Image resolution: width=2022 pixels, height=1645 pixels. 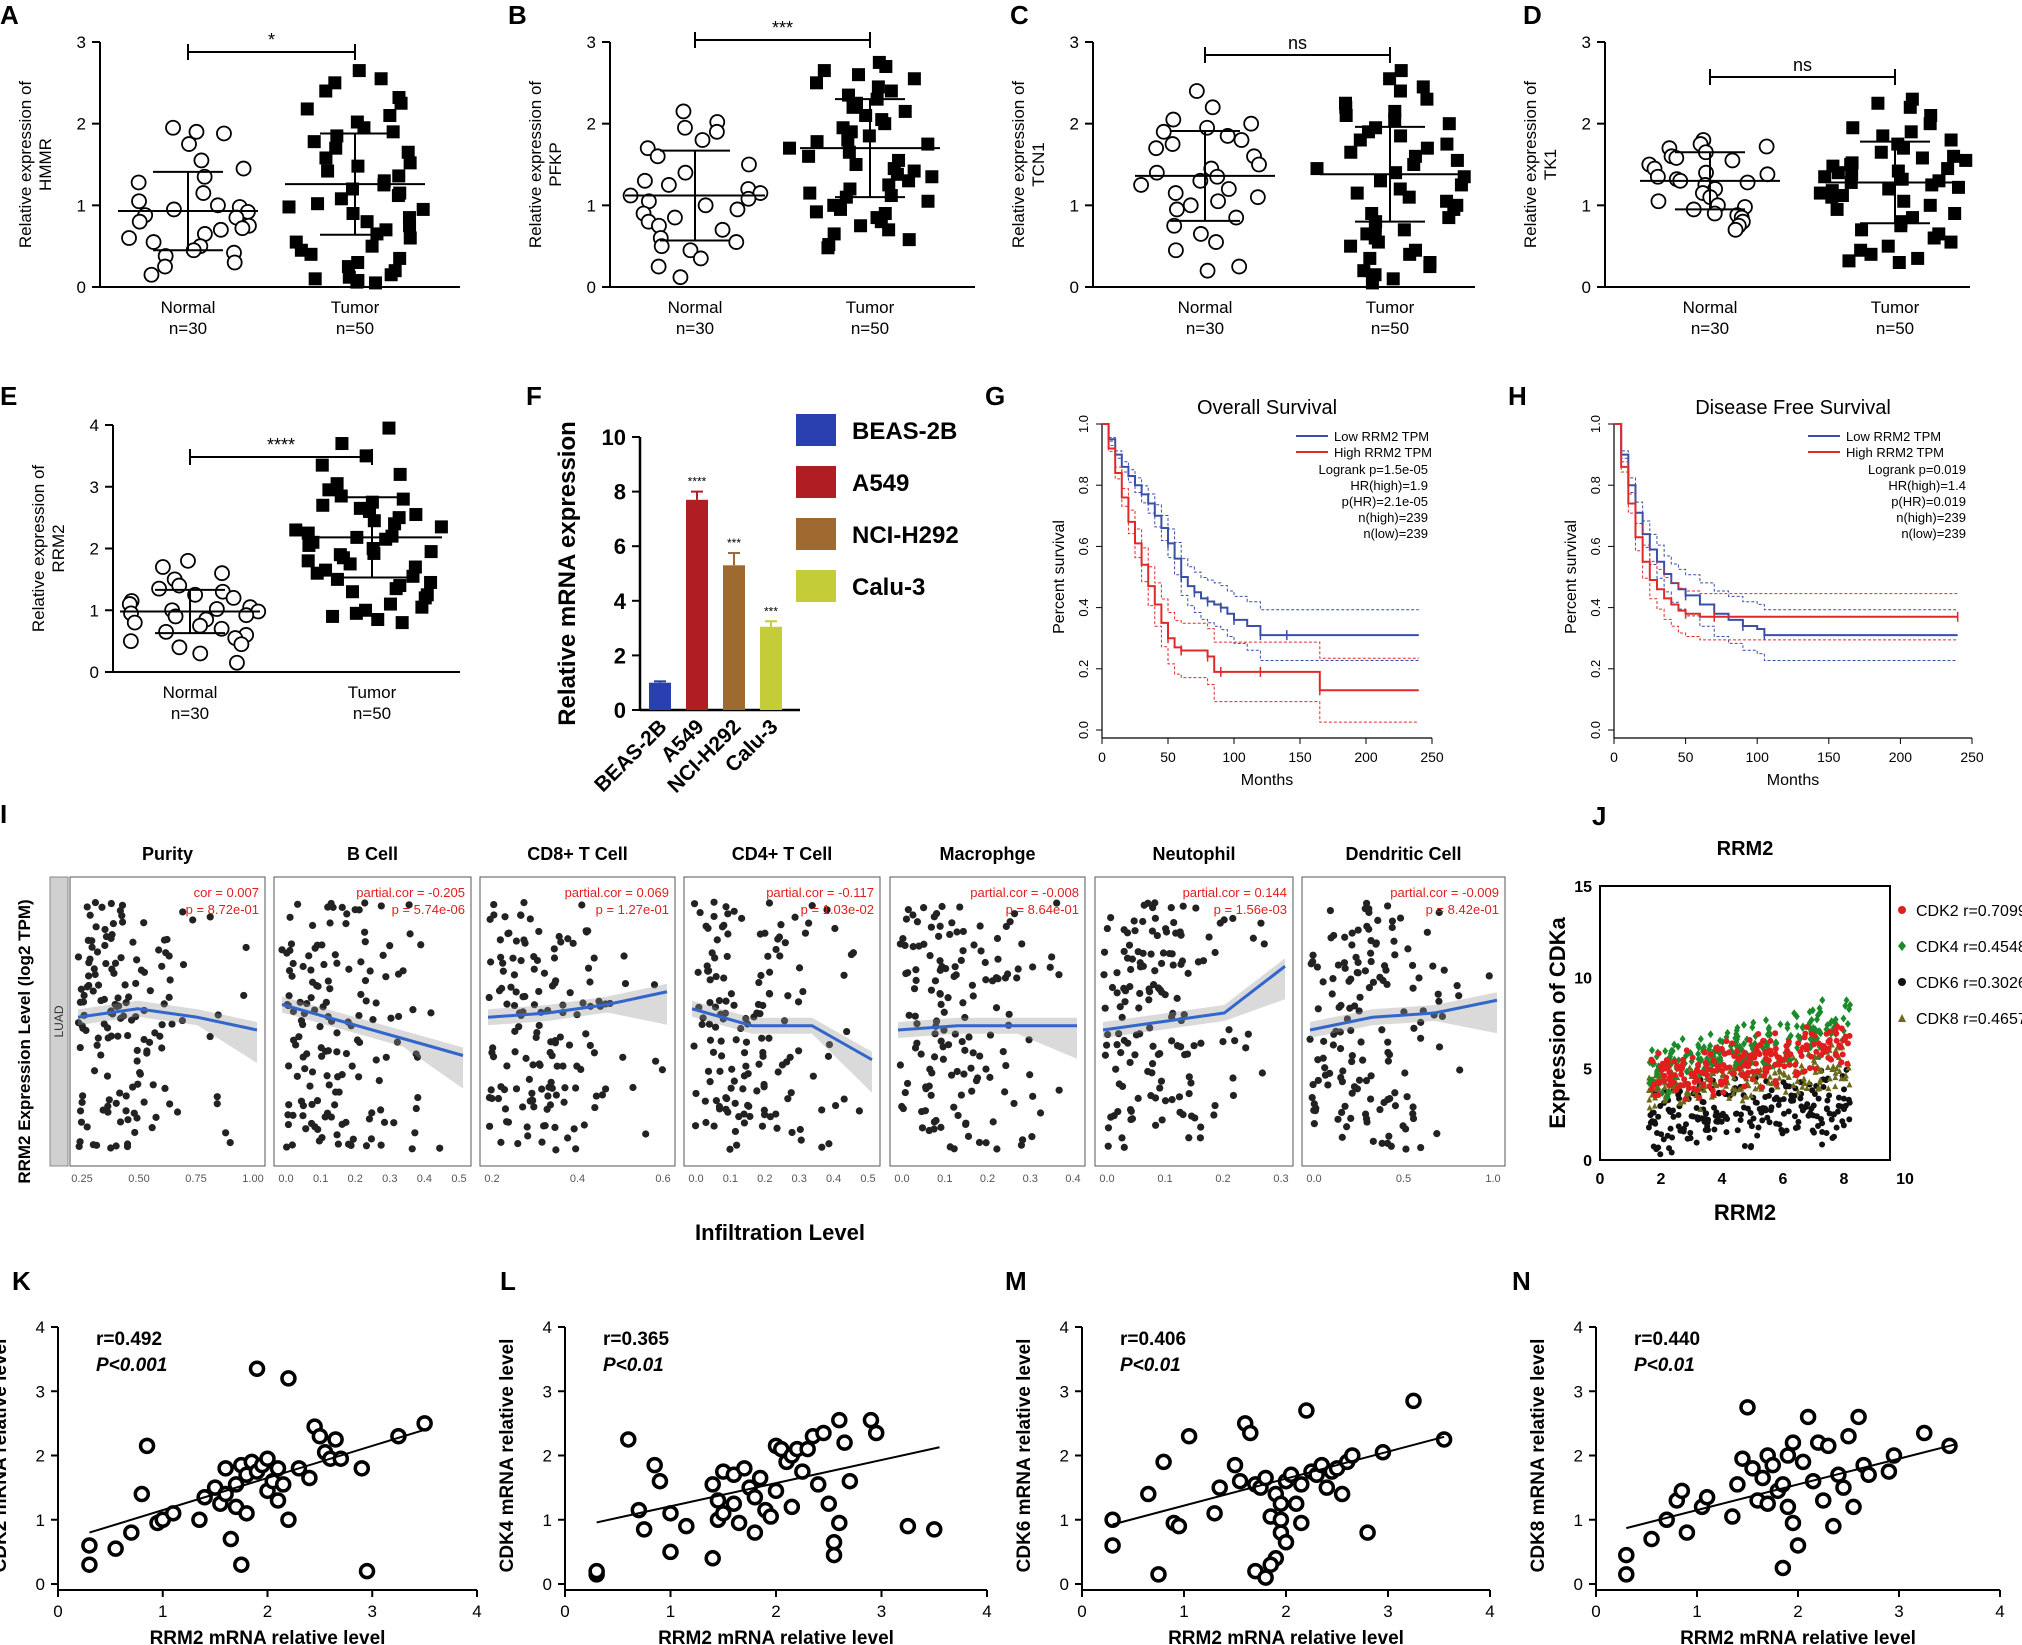 I want to click on x-tick-label: 10, so click(x=1905, y=1179).